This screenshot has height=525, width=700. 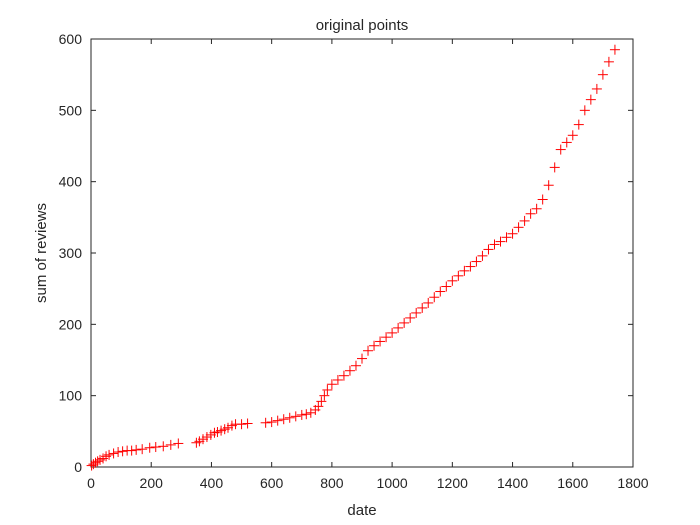 I want to click on y-tick-label: 0, so click(x=78, y=467).